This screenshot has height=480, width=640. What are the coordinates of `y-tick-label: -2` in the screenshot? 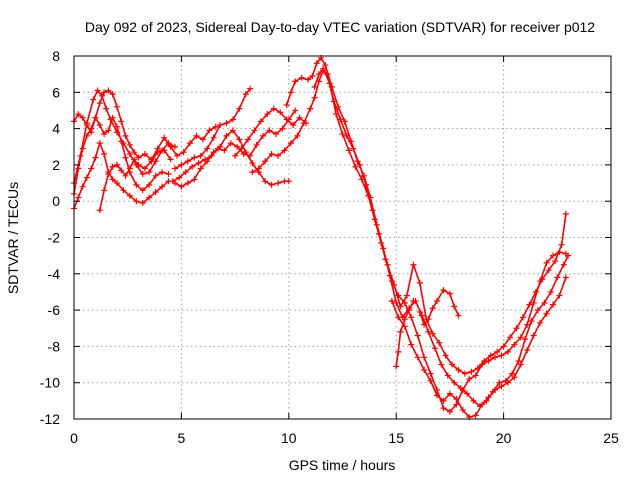 It's located at (54, 238).